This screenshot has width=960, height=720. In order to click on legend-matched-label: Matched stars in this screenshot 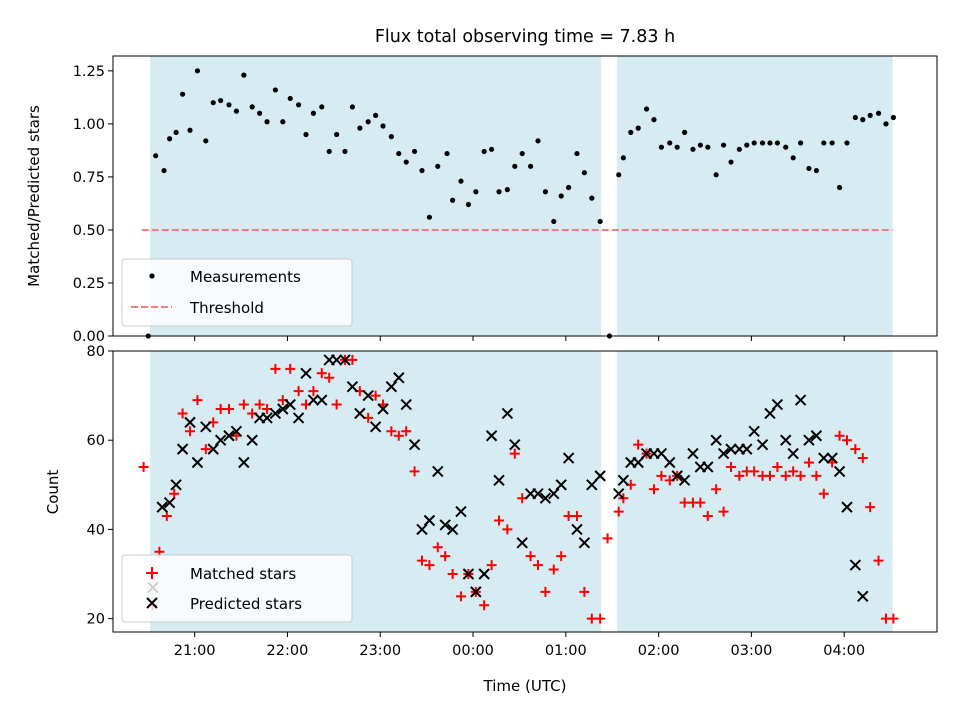, I will do `click(243, 574)`.